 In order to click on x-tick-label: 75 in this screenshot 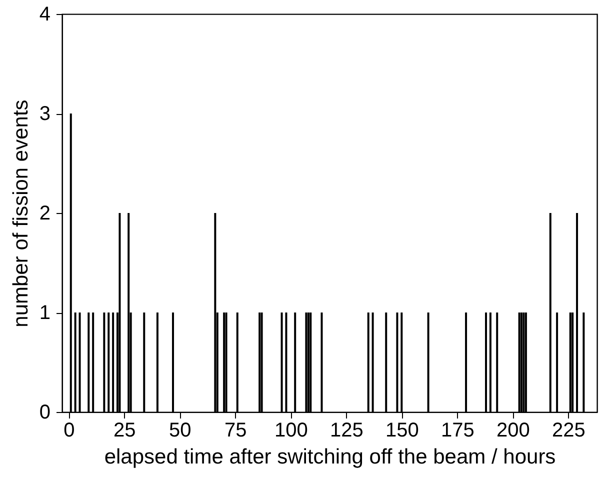, I will do `click(235, 431)`.